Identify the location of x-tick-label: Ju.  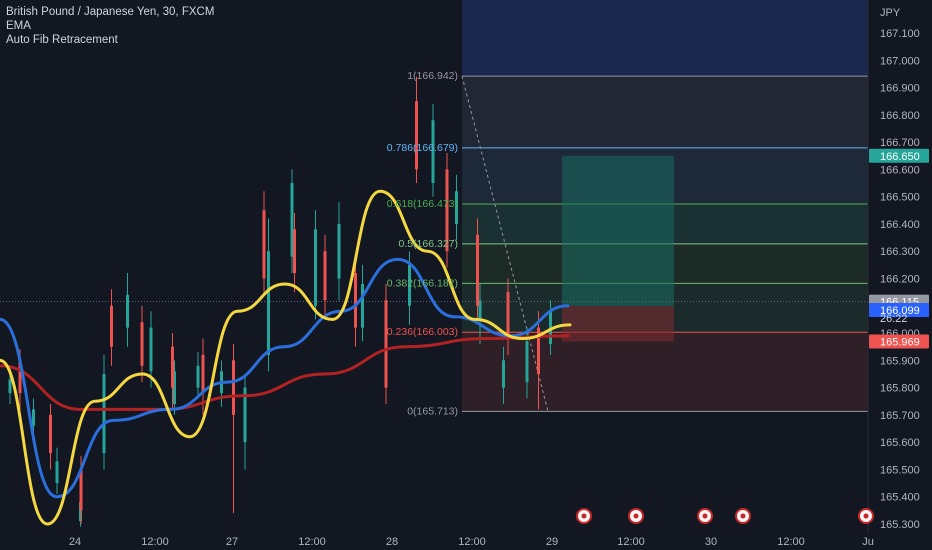
(868, 542).